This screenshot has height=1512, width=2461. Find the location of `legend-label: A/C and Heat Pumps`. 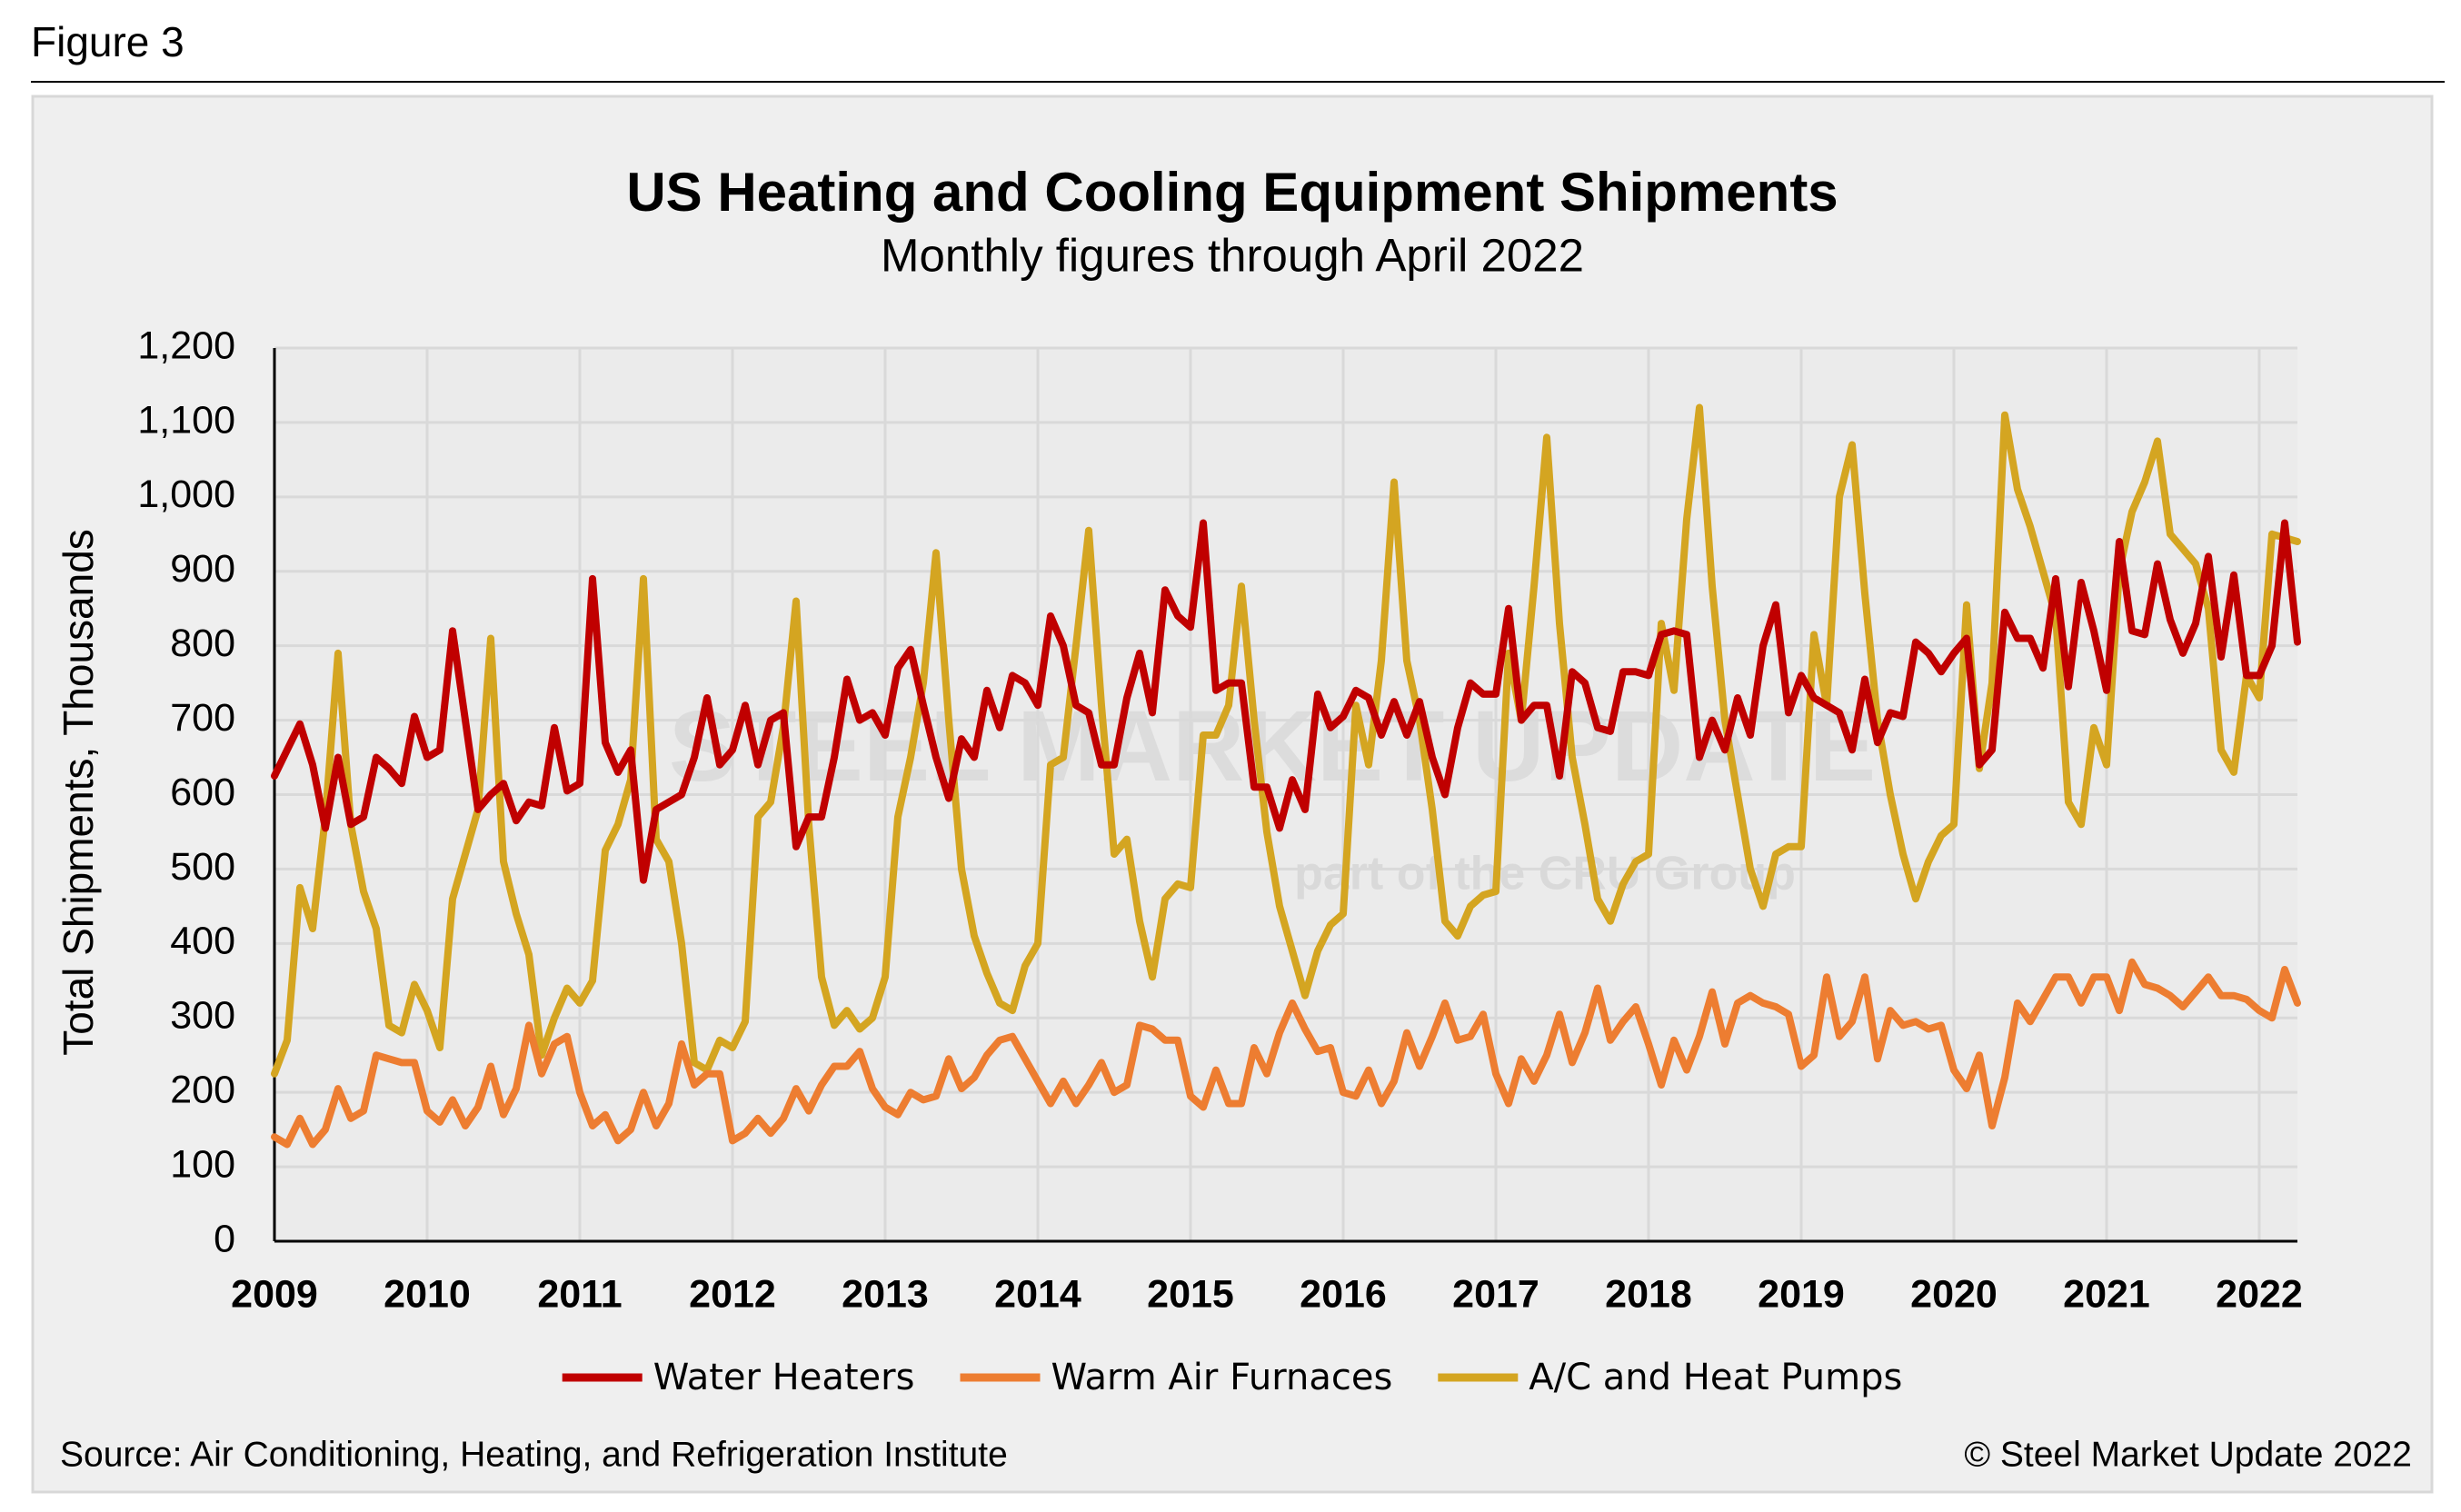

legend-label: A/C and Heat Pumps is located at coordinates (1715, 1377).